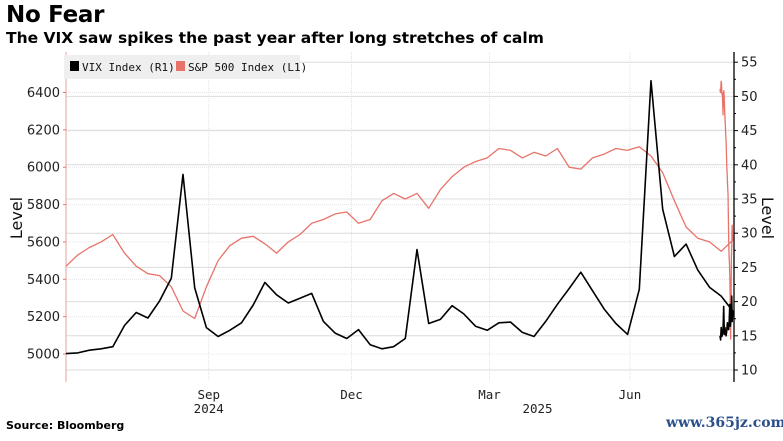 The width and height of the screenshot is (783, 441). What do you see at coordinates (209, 408) in the screenshot?
I see `x-year-label: 2024` at bounding box center [209, 408].